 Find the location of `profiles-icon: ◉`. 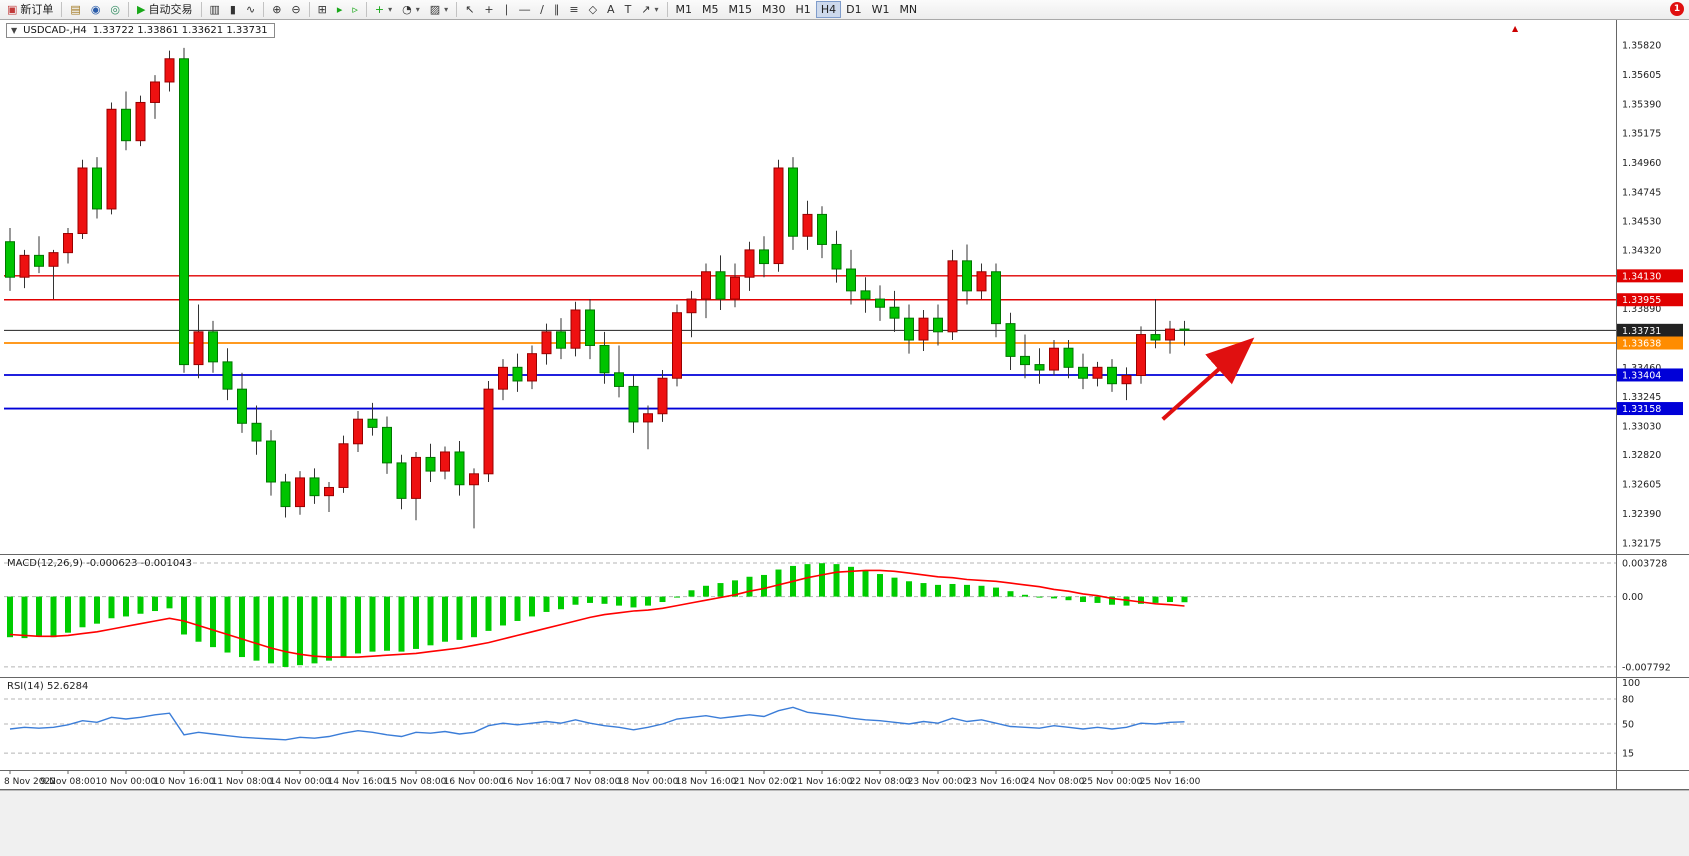

profiles-icon: ◉ is located at coordinates (95, 9).